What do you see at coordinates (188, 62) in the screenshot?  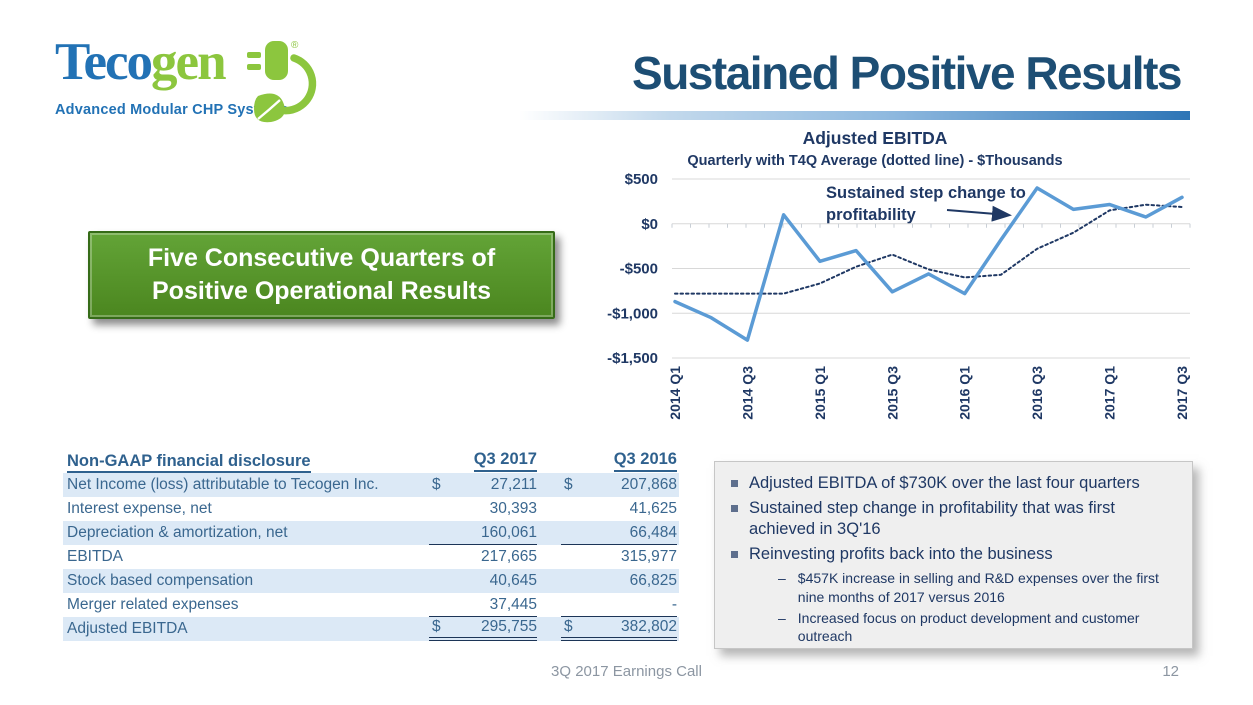 I see `logo-word-gen: gen` at bounding box center [188, 62].